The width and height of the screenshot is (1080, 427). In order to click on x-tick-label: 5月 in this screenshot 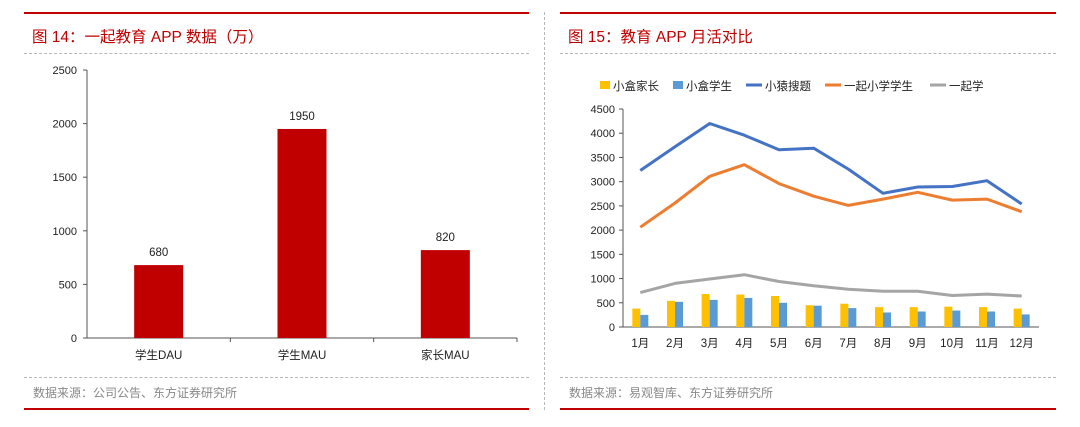, I will do `click(779, 344)`.